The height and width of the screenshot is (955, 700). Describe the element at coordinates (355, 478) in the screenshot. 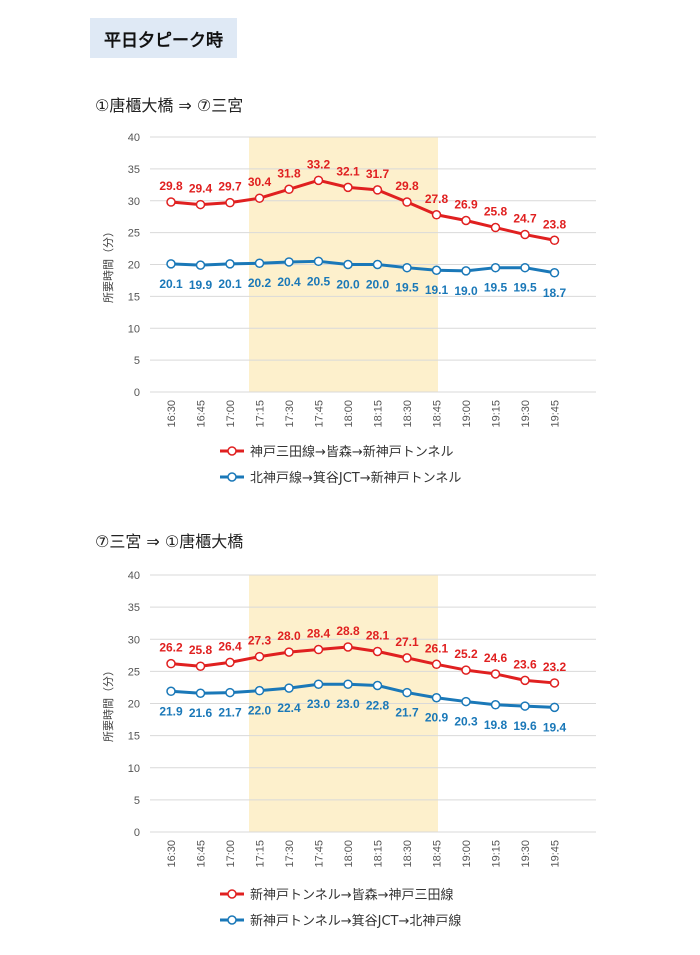

I see `legend-2-label: 北神戸線→箕谷JCT→新神戸トンネル` at that location.